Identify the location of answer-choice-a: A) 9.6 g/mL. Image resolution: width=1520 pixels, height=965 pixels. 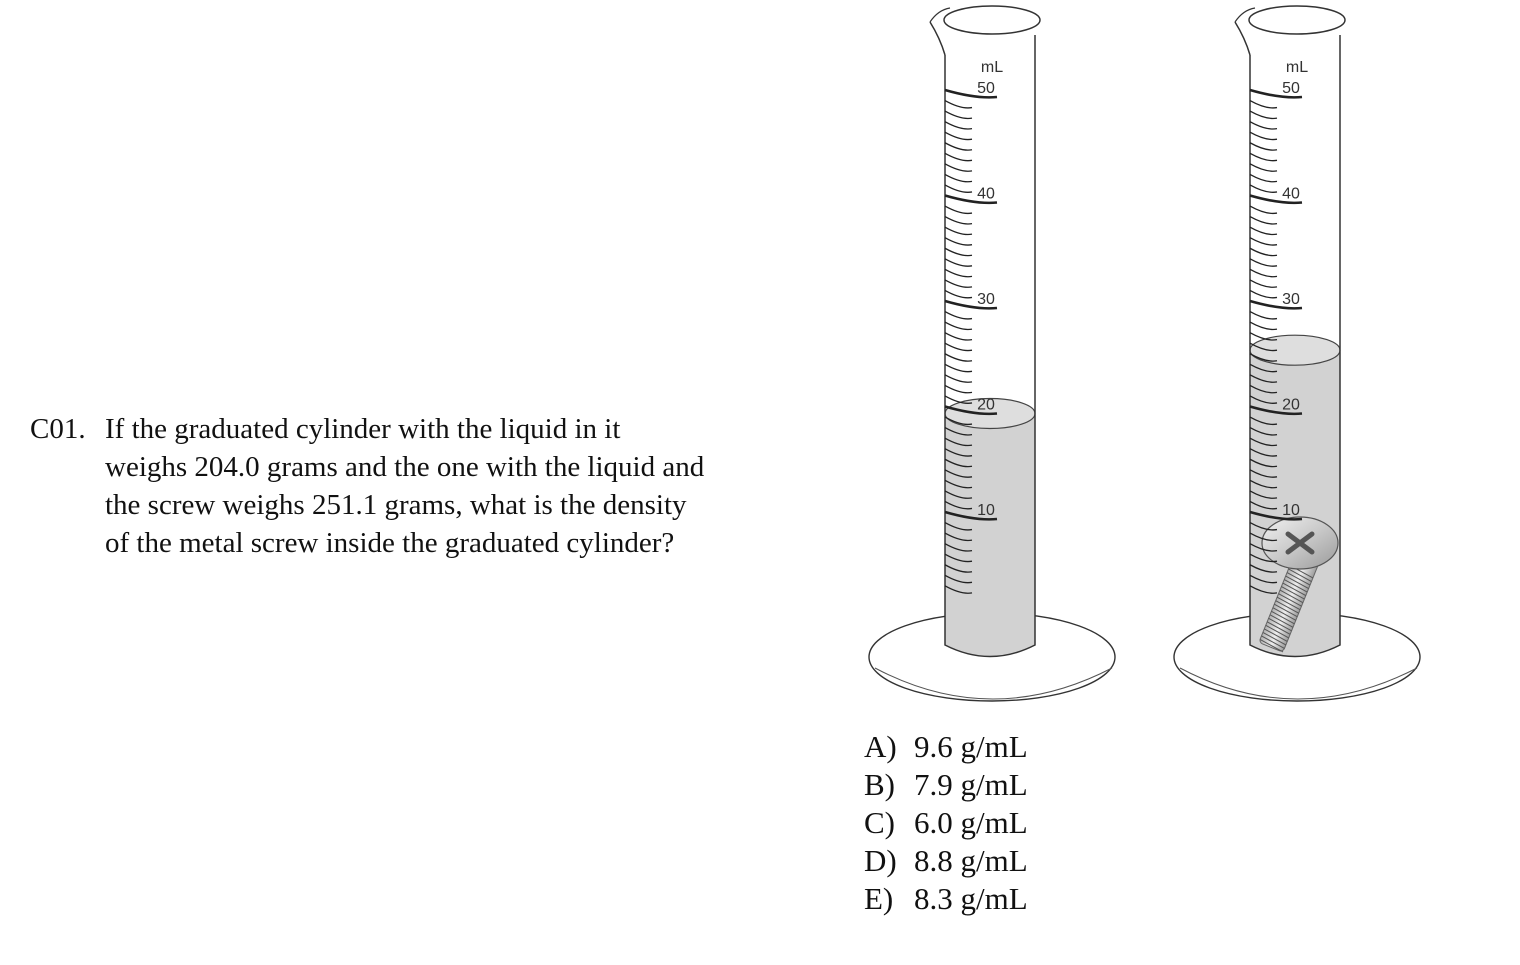
(946, 747).